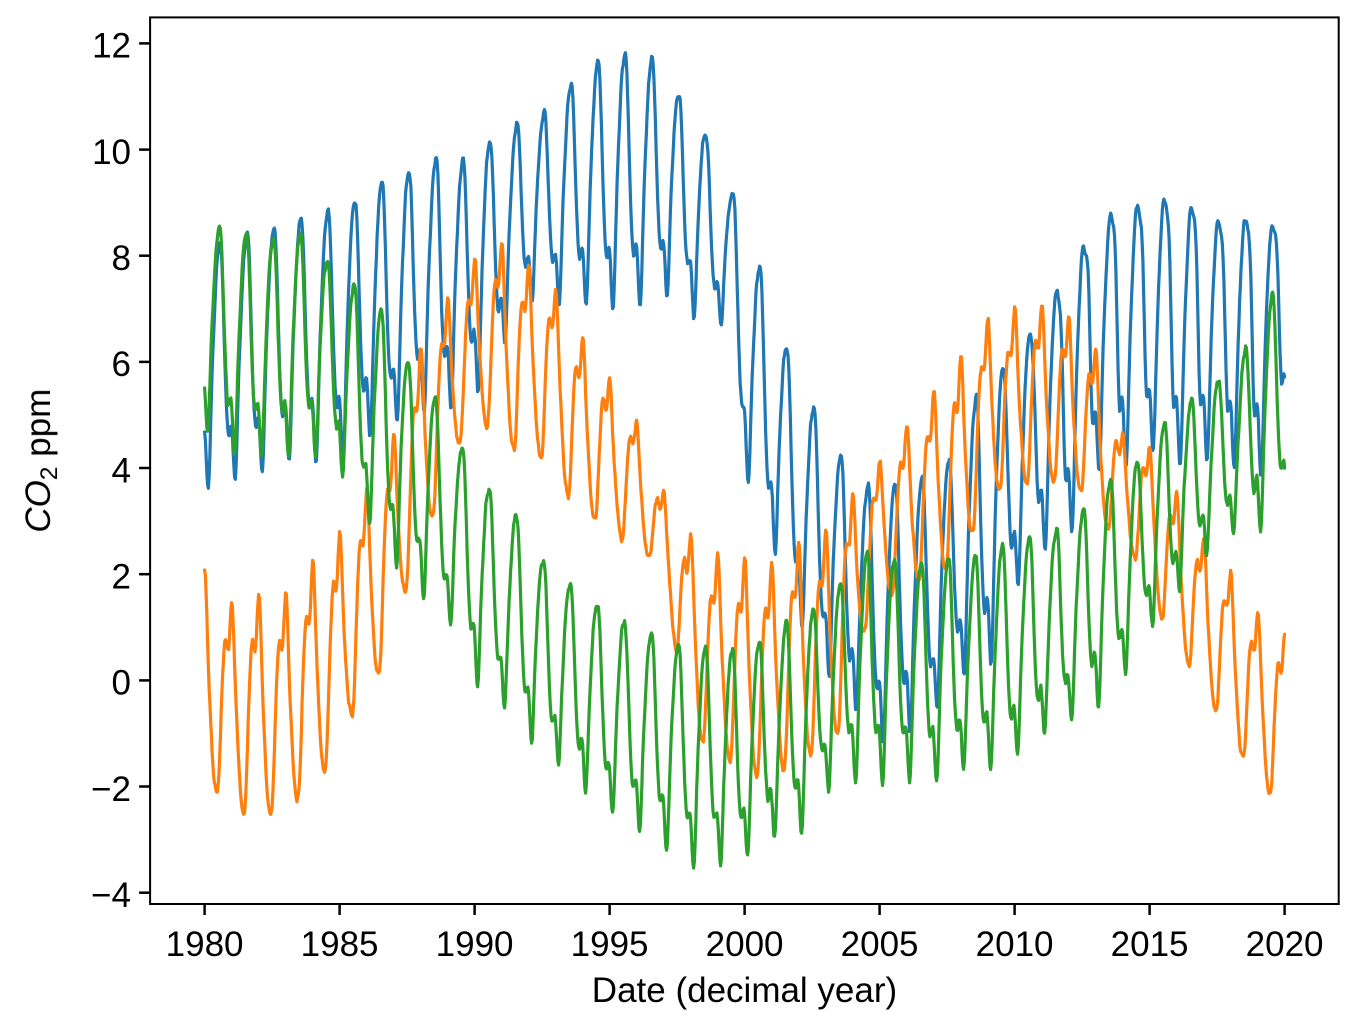  What do you see at coordinates (475, 944) in the screenshot?
I see `svg-text: 1990` at bounding box center [475, 944].